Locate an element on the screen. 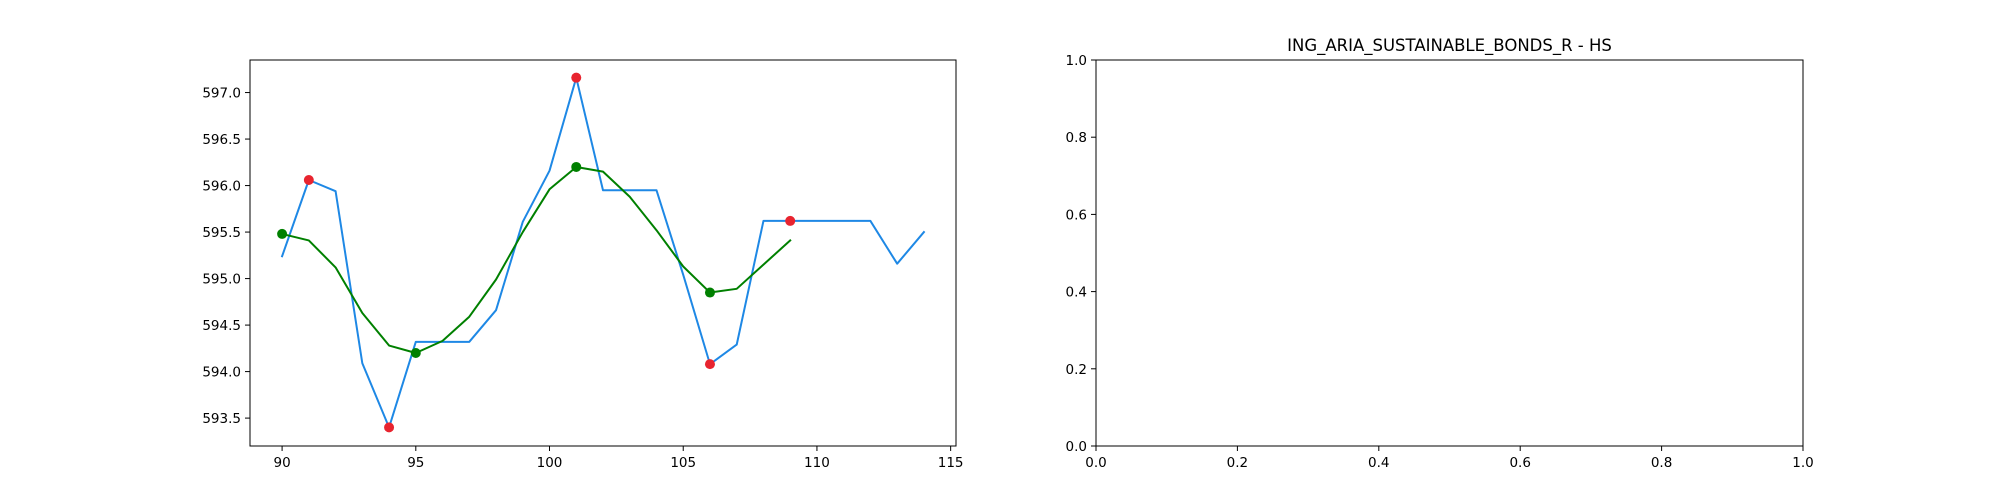 The image size is (2000, 500). x-tick-label: 0.2 is located at coordinates (1237, 463).